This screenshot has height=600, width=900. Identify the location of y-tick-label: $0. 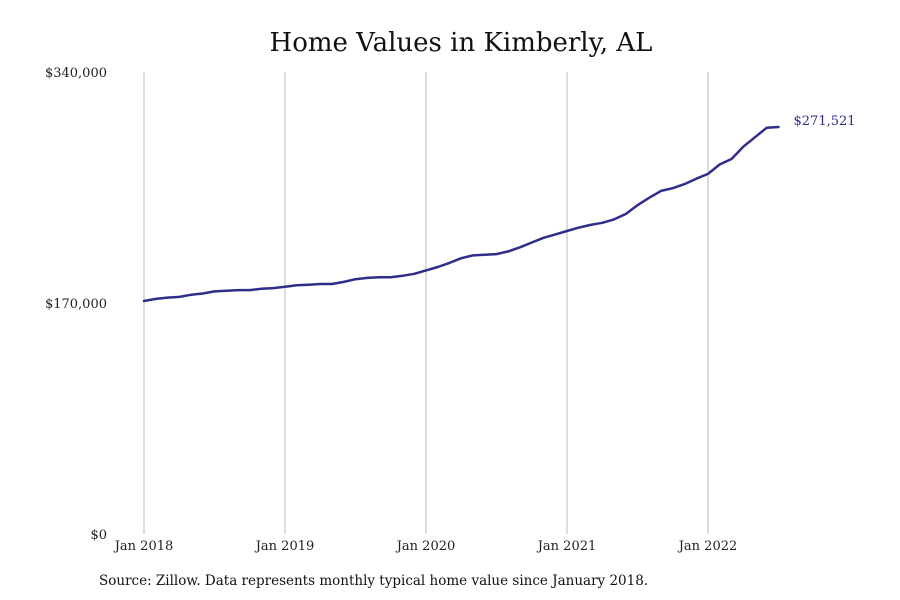
(98, 535).